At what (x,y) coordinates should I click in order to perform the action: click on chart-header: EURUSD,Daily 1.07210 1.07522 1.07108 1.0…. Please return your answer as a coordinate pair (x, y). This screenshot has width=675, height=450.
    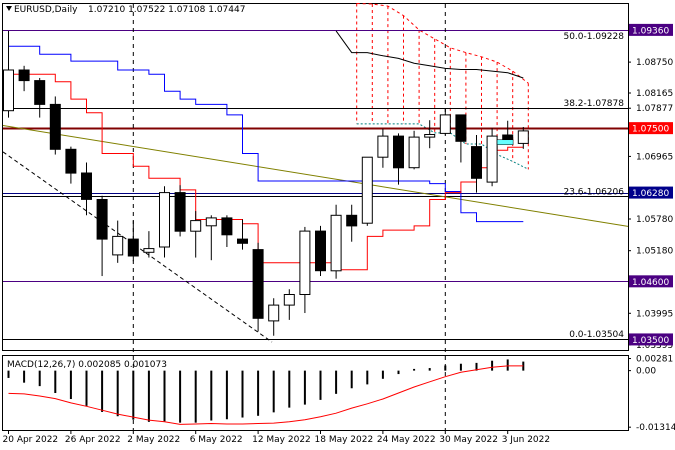
    Looking at the image, I should click on (125, 10).